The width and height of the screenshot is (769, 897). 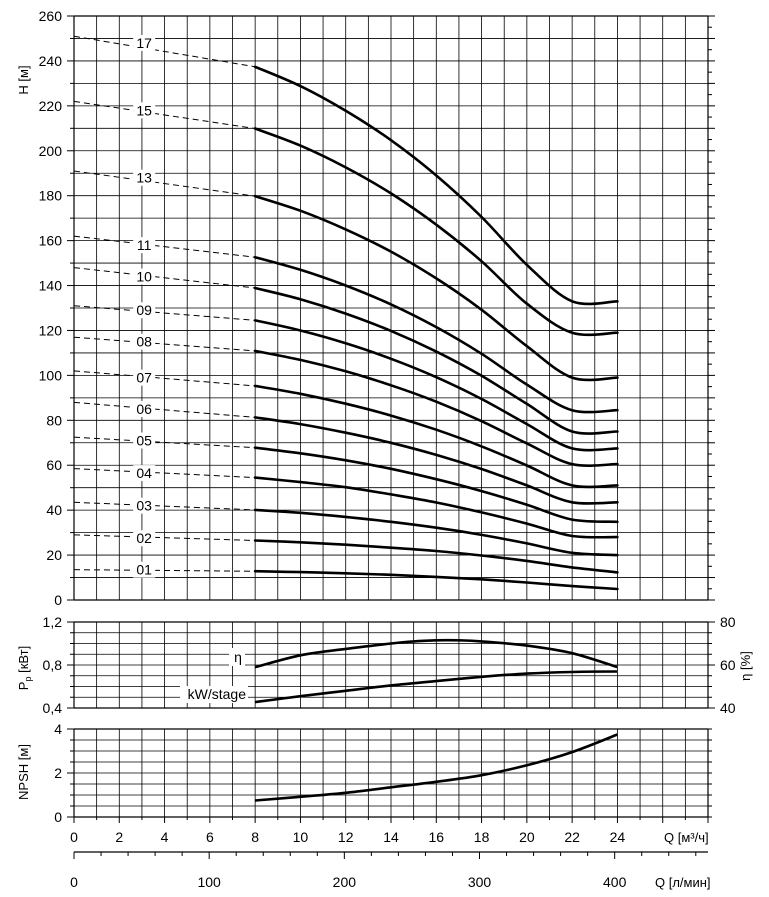 I want to click on stage-label-01: 01, so click(x=144, y=570).